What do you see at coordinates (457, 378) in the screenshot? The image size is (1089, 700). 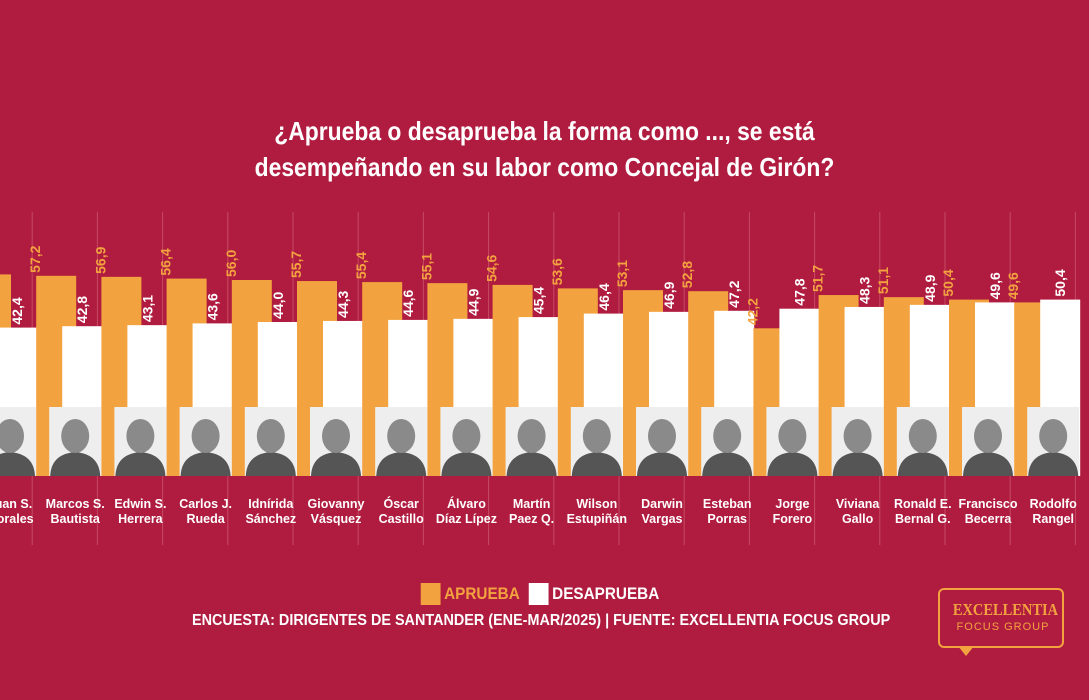 I see `candidate-group: 55,1 44,9 Álvaro Díaz Lípez` at bounding box center [457, 378].